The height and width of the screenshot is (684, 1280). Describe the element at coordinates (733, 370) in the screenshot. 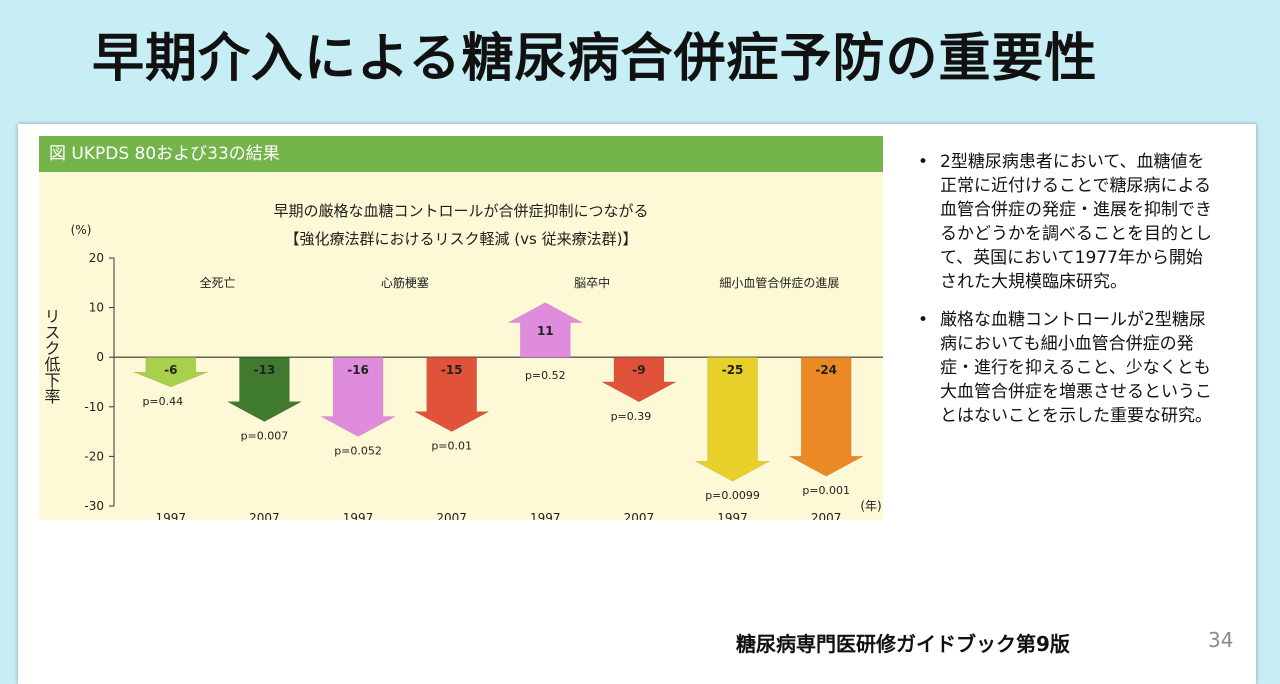

I see `bar-value-label: -25` at that location.